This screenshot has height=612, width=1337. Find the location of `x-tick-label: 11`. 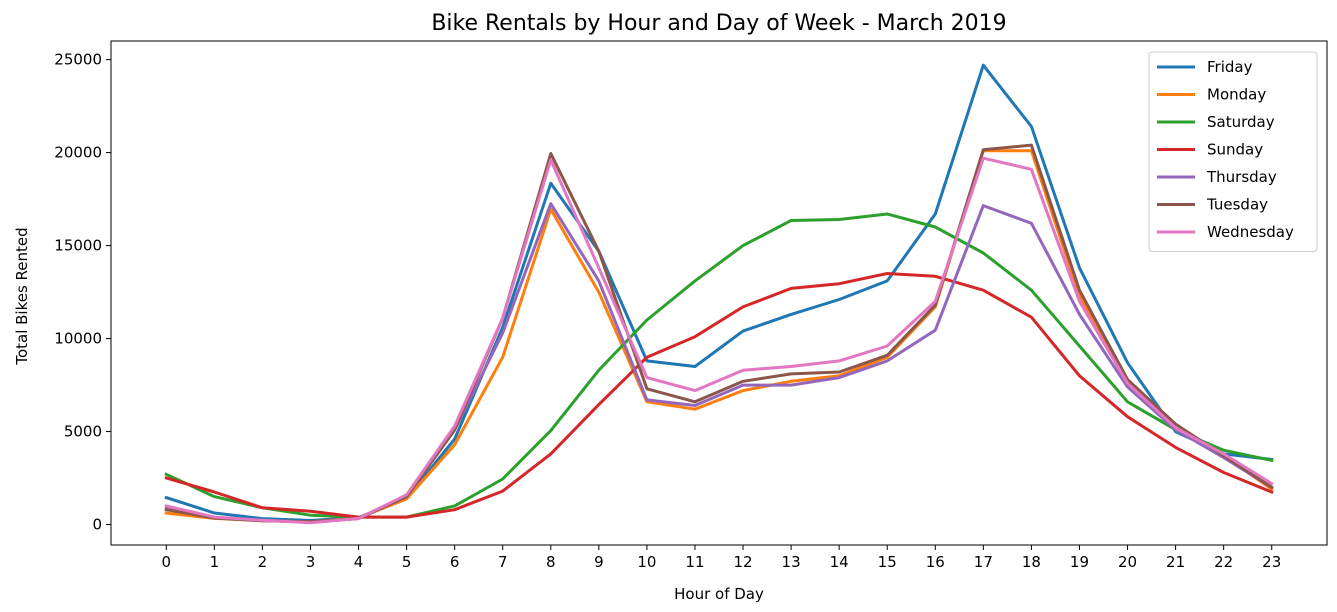

x-tick-label: 11 is located at coordinates (694, 562).